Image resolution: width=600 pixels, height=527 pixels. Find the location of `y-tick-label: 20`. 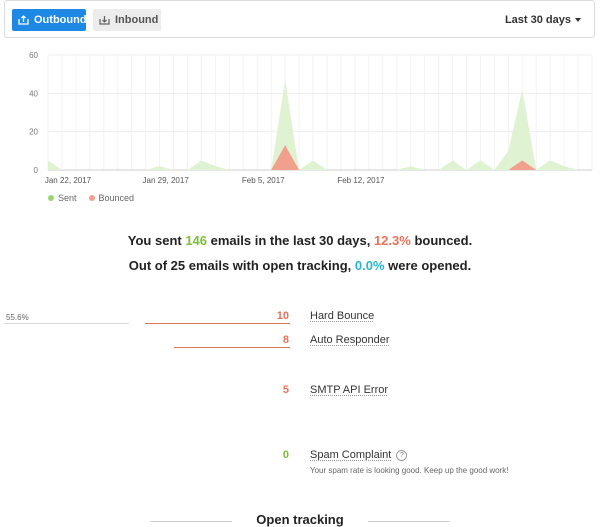

y-tick-label: 20 is located at coordinates (33, 132).